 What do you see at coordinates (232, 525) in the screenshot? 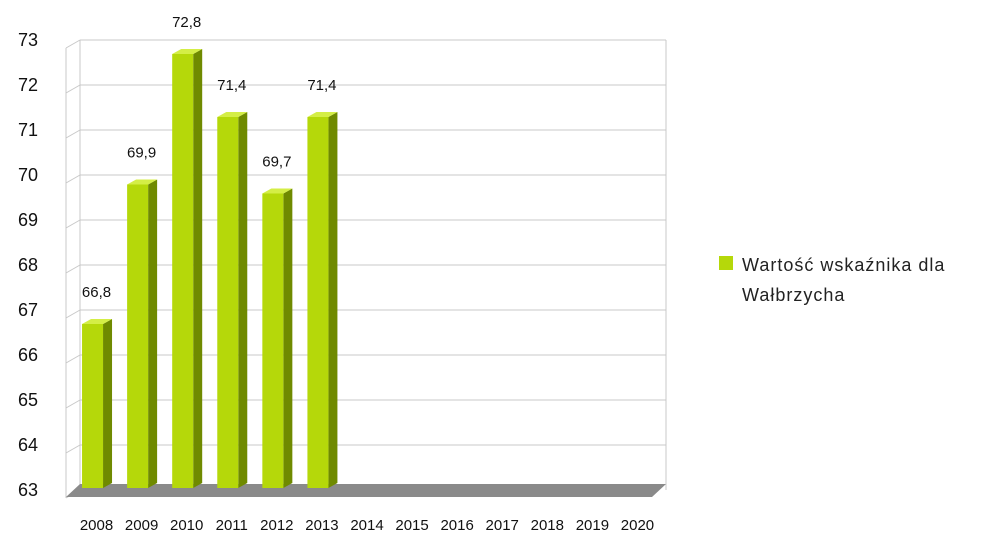
I see `x-tick-label: 2011` at bounding box center [232, 525].